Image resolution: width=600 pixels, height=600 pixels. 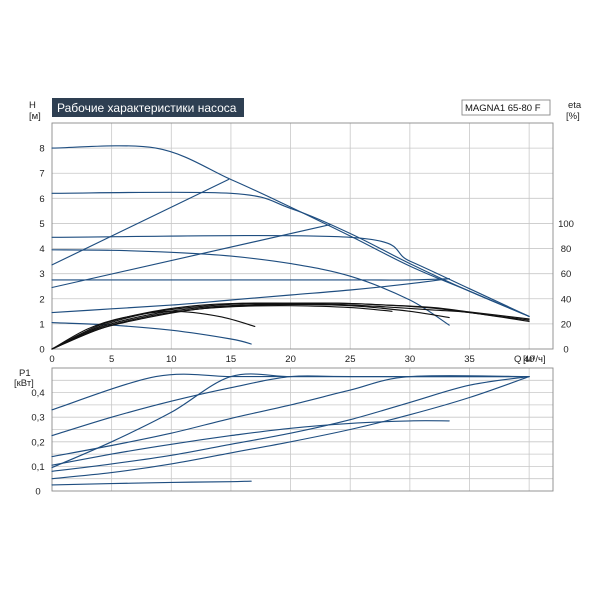 I want to click on head-axis-label: H, so click(x=32, y=105).